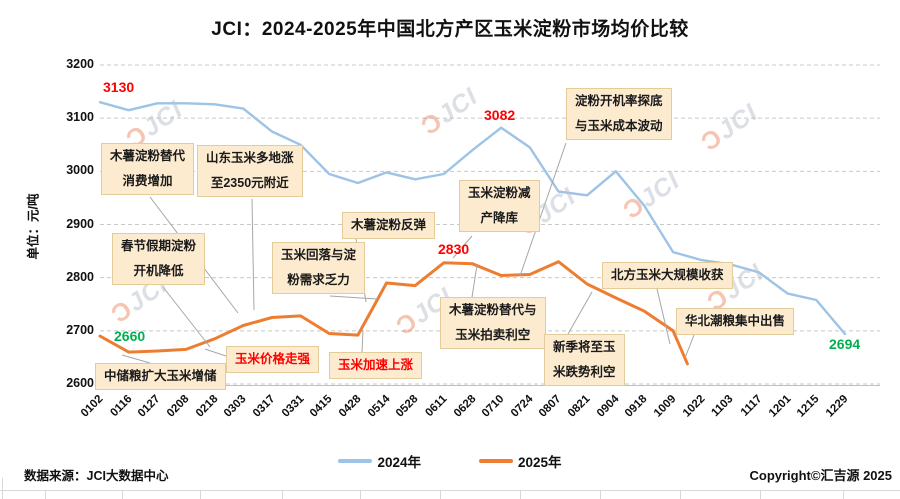 This screenshot has height=499, width=900. I want to click on legend-line-2025-icon, so click(496, 461).